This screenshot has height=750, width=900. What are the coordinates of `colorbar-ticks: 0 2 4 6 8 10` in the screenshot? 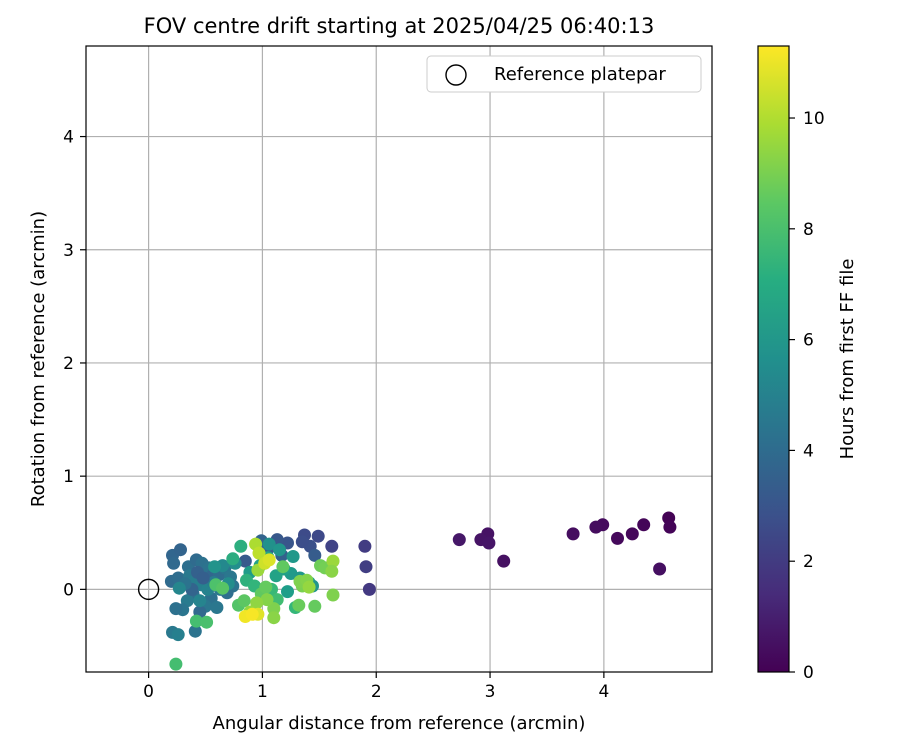 It's located at (807, 396).